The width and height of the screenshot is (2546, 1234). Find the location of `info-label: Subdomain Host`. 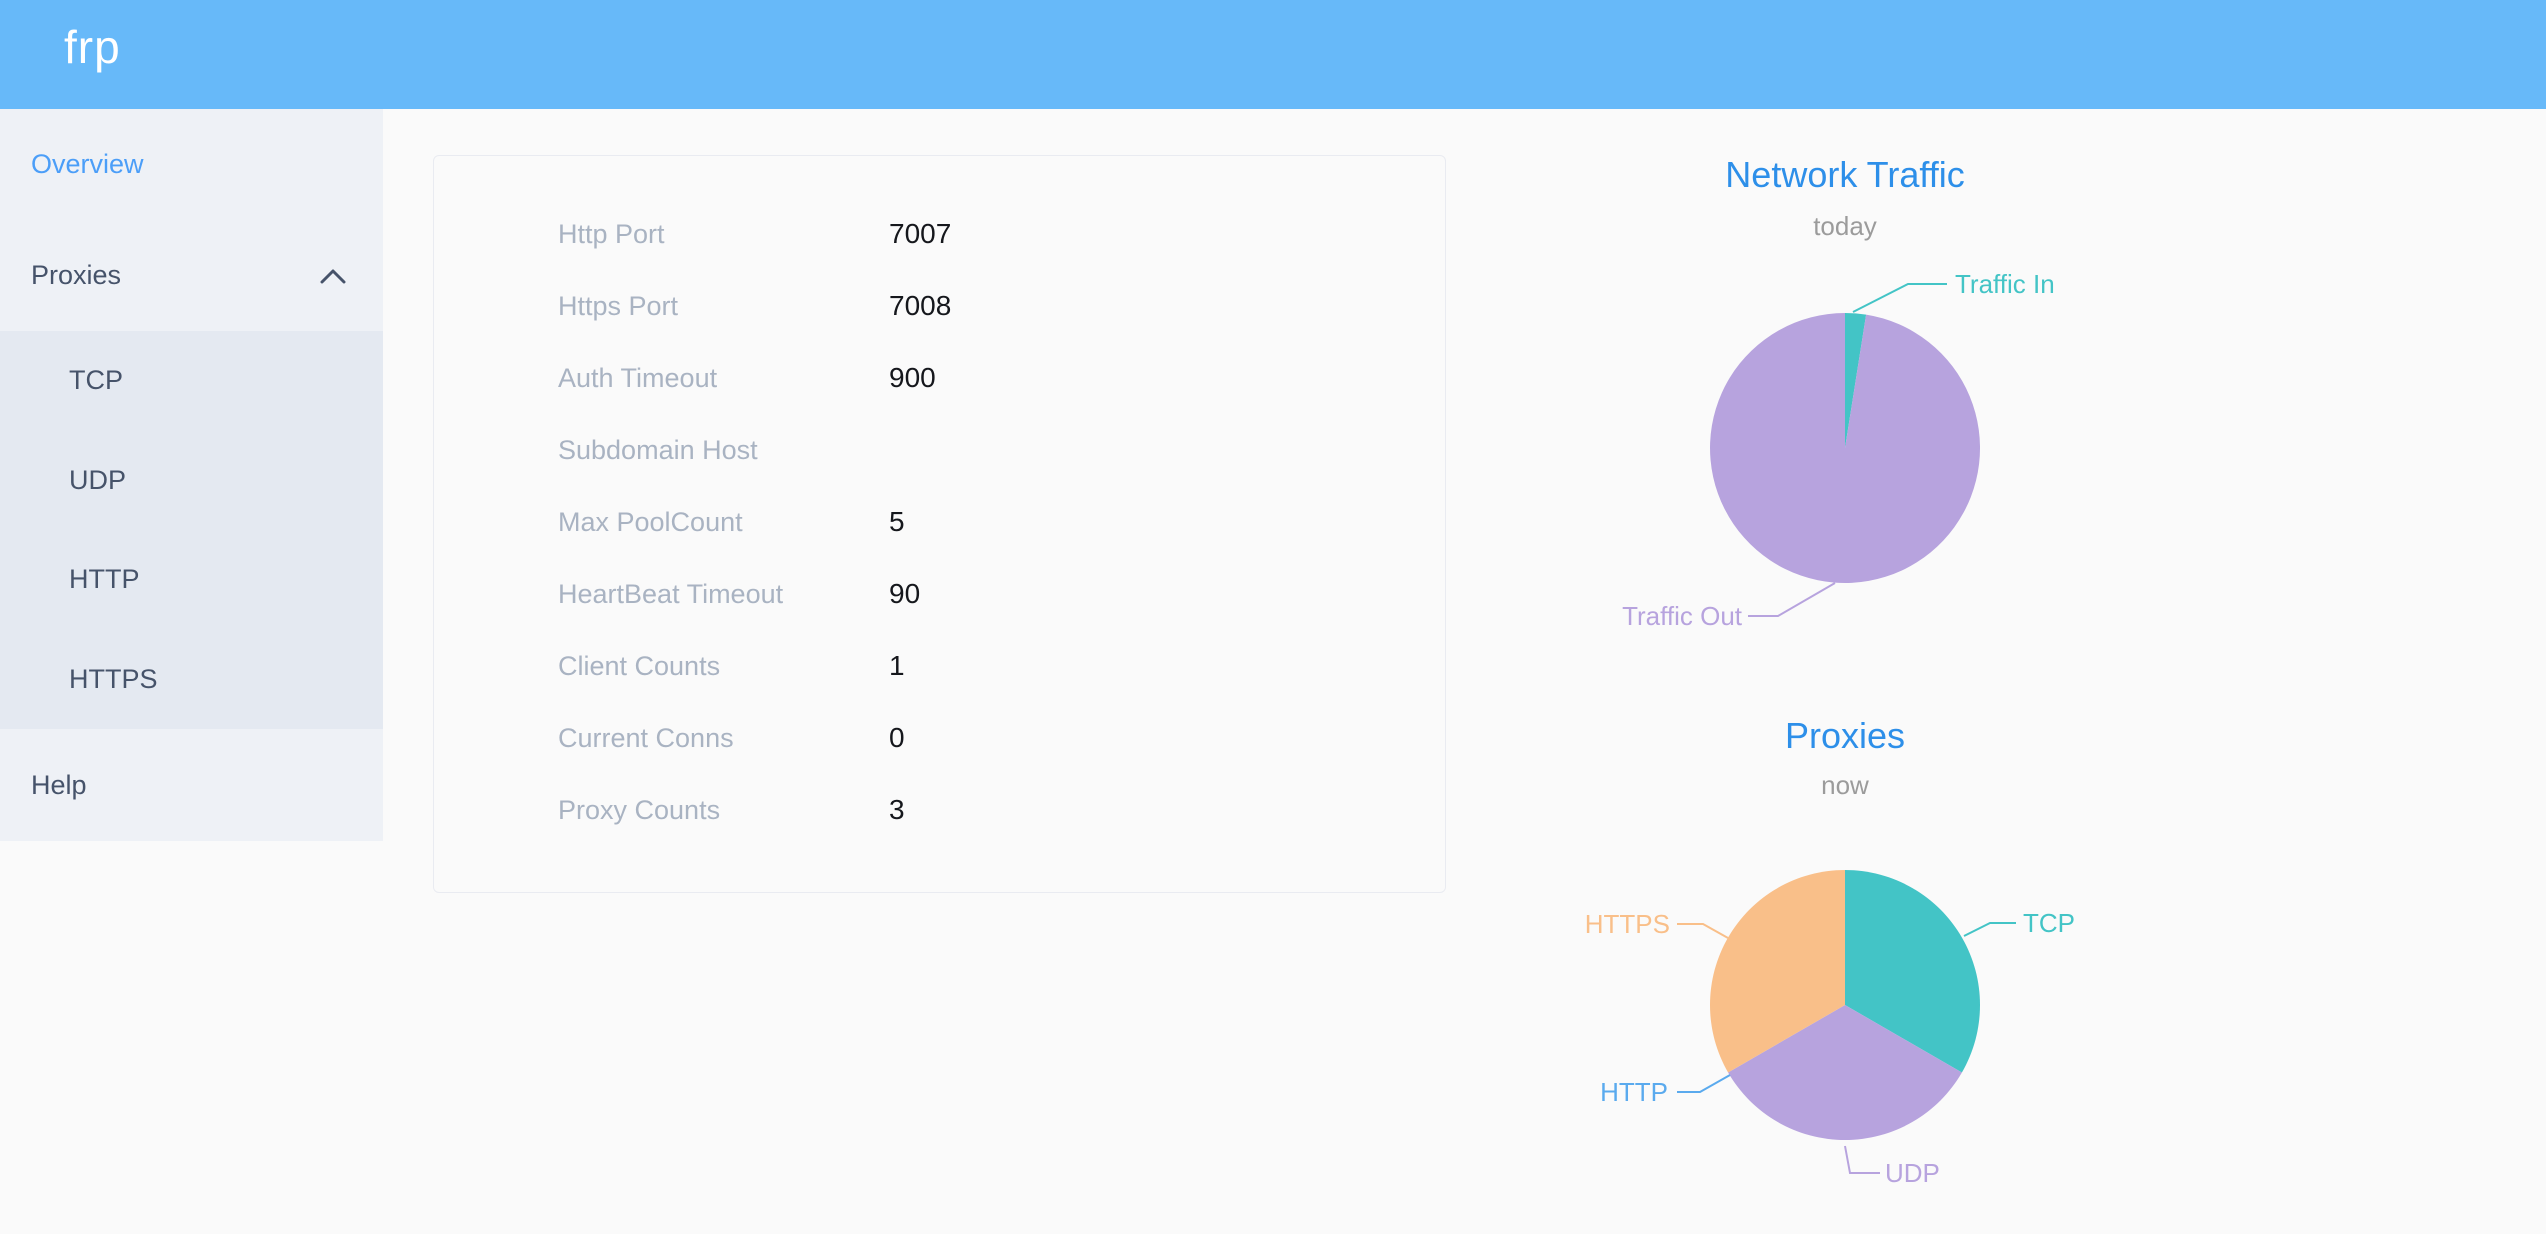

info-label: Subdomain Host is located at coordinates (658, 449).